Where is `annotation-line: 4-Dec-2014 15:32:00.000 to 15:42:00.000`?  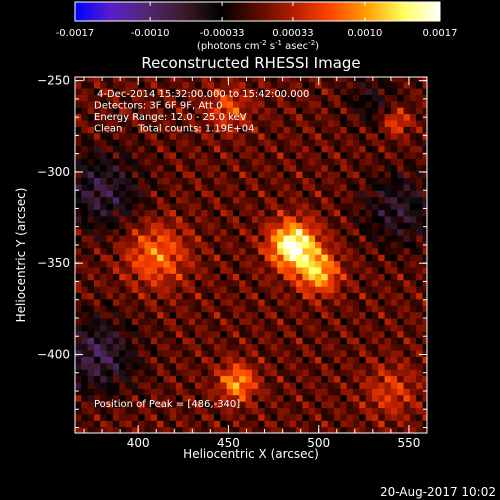
annotation-line: 4-Dec-2014 15:32:00.000 to 15:42:00.000 is located at coordinates (203, 94).